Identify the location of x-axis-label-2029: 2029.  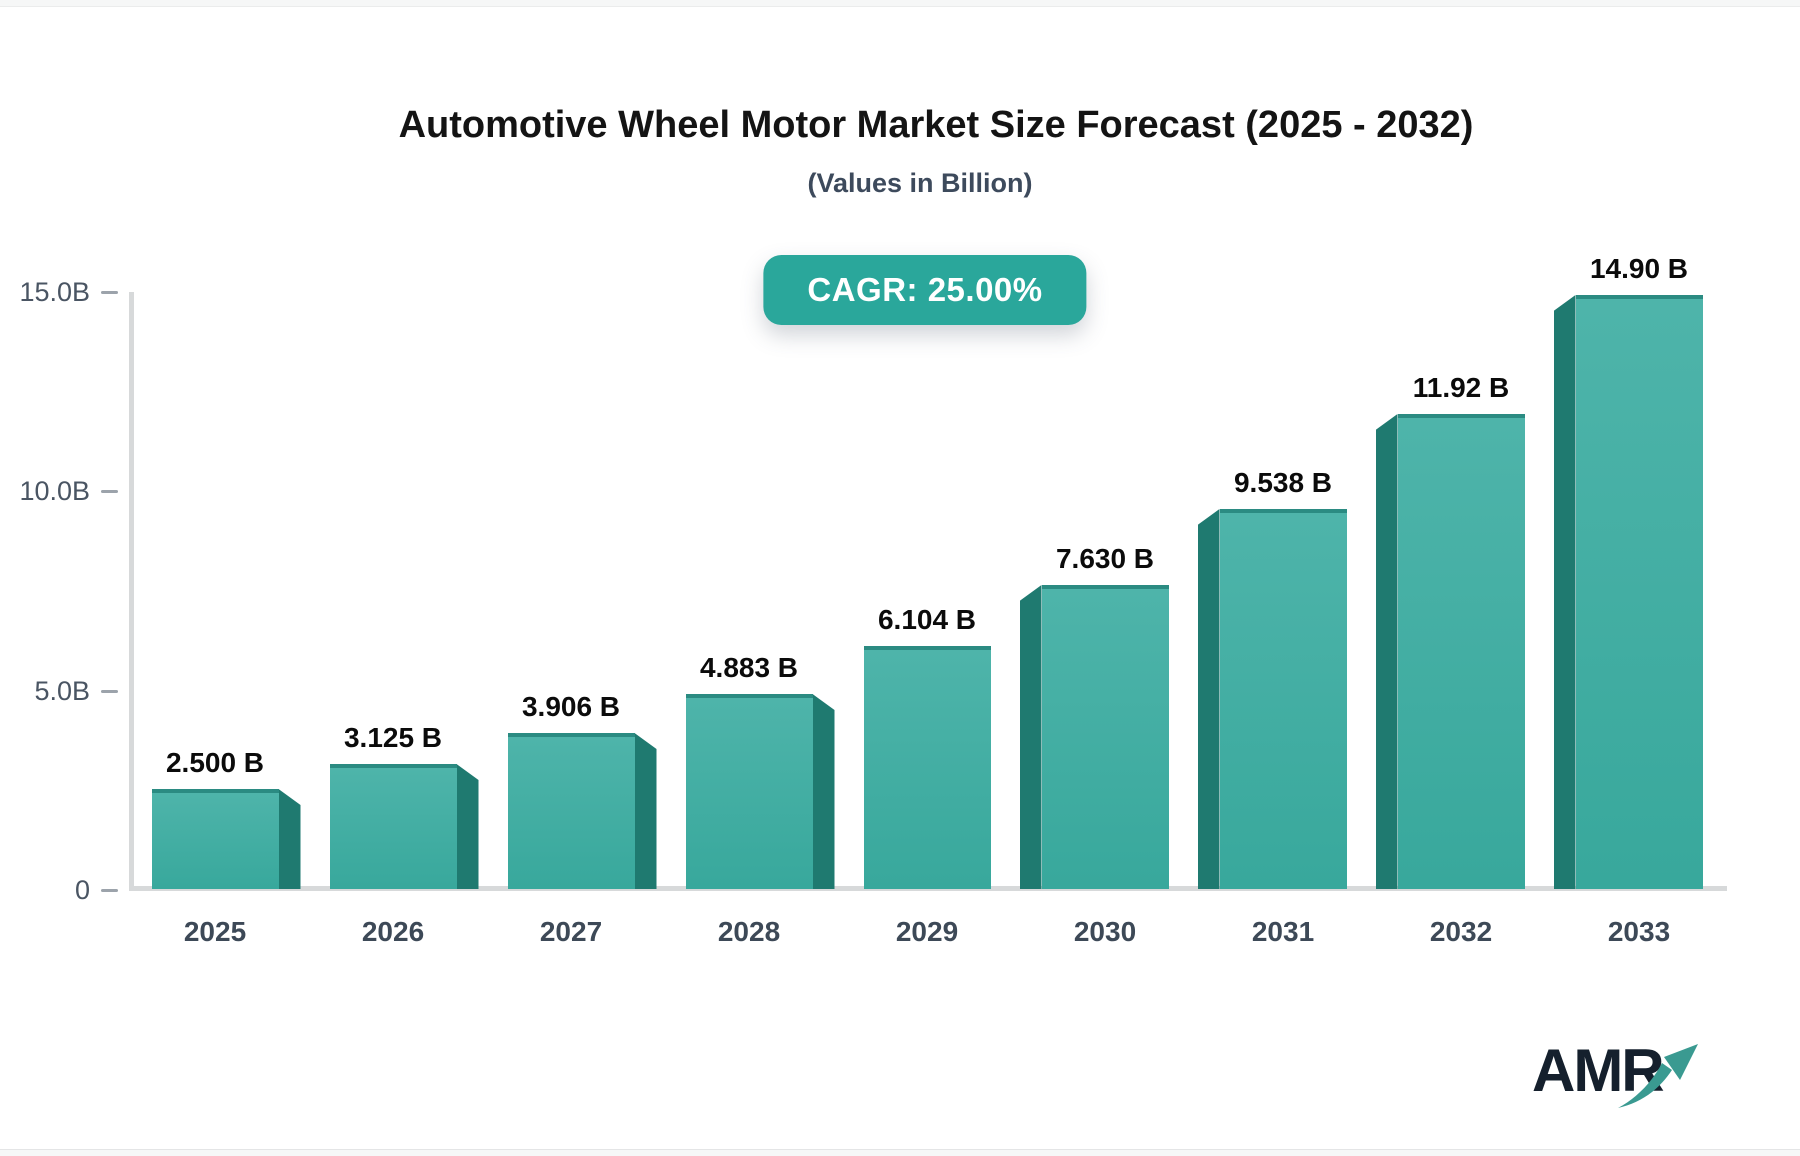
(927, 931).